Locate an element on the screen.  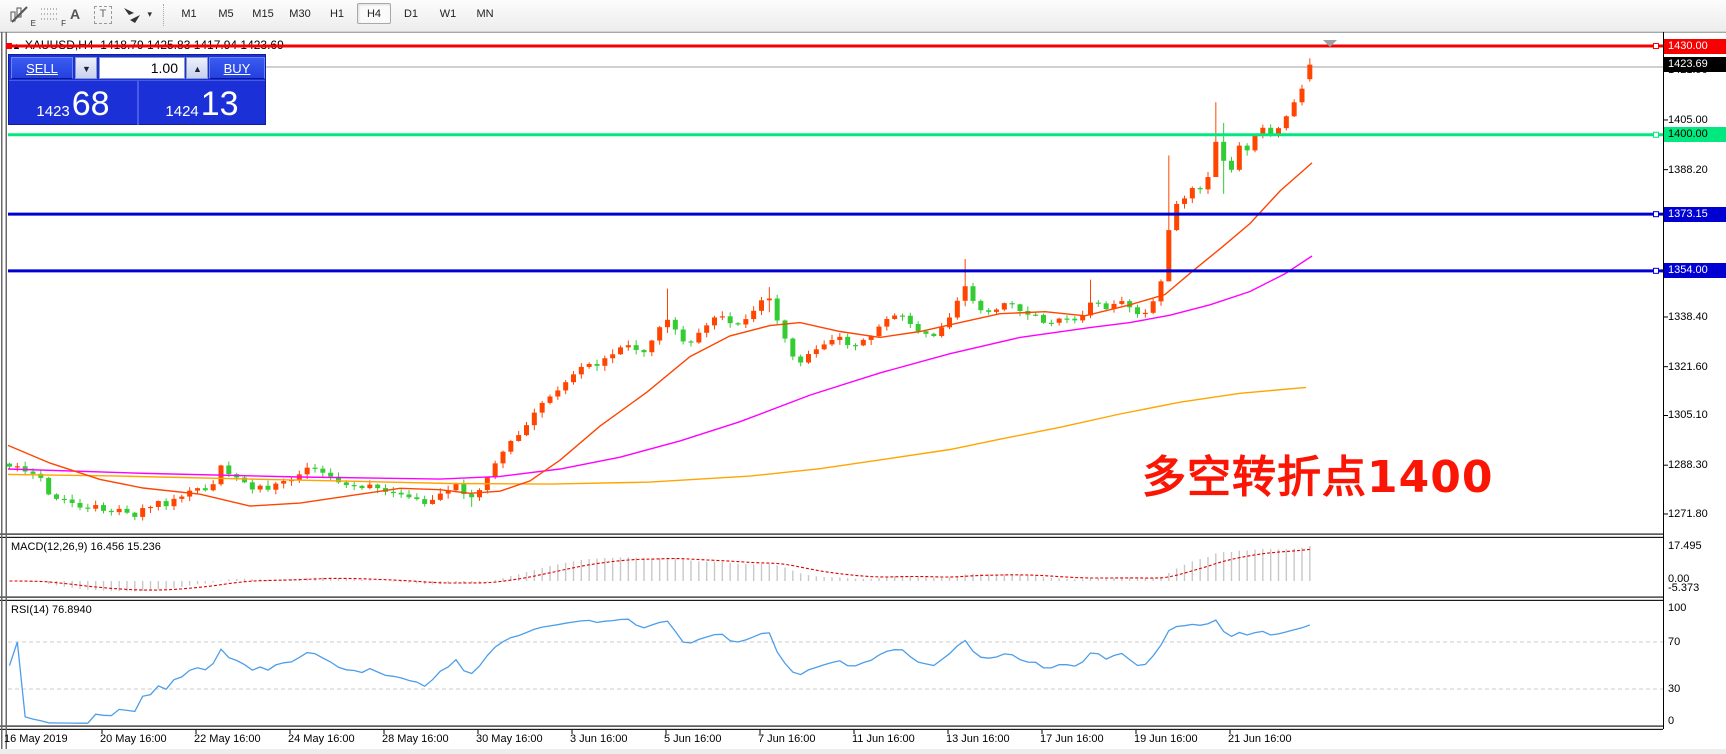
sell-button: SELL is located at coordinates (42, 68).